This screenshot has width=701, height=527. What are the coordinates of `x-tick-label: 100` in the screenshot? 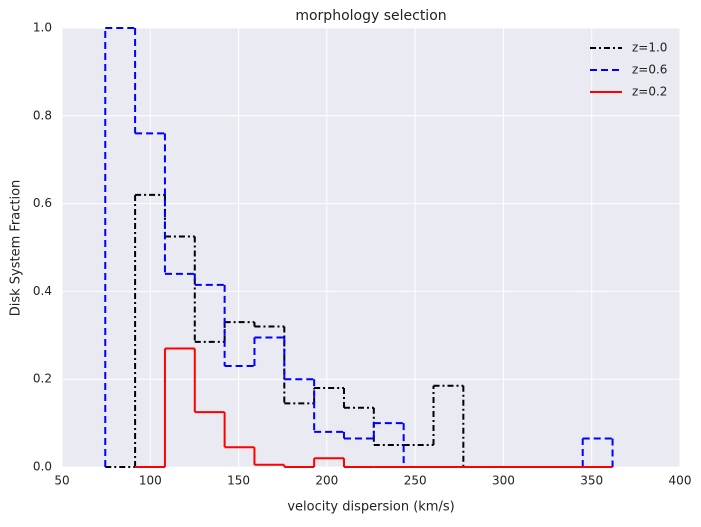 It's located at (150, 481).